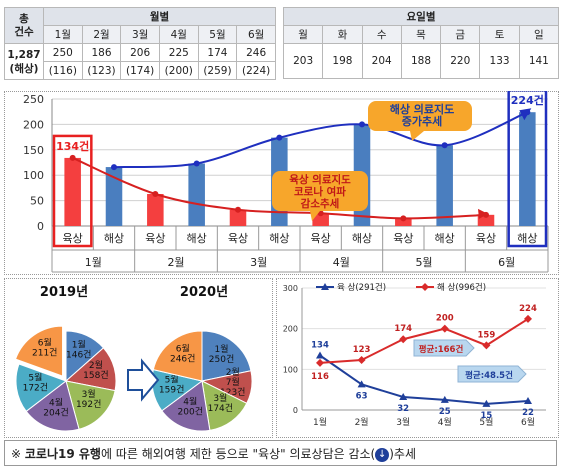 This screenshot has height=472, width=563. What do you see at coordinates (320, 179) in the screenshot?
I see `land-trend-callout-text-line: 육상 의료지도` at bounding box center [320, 179].